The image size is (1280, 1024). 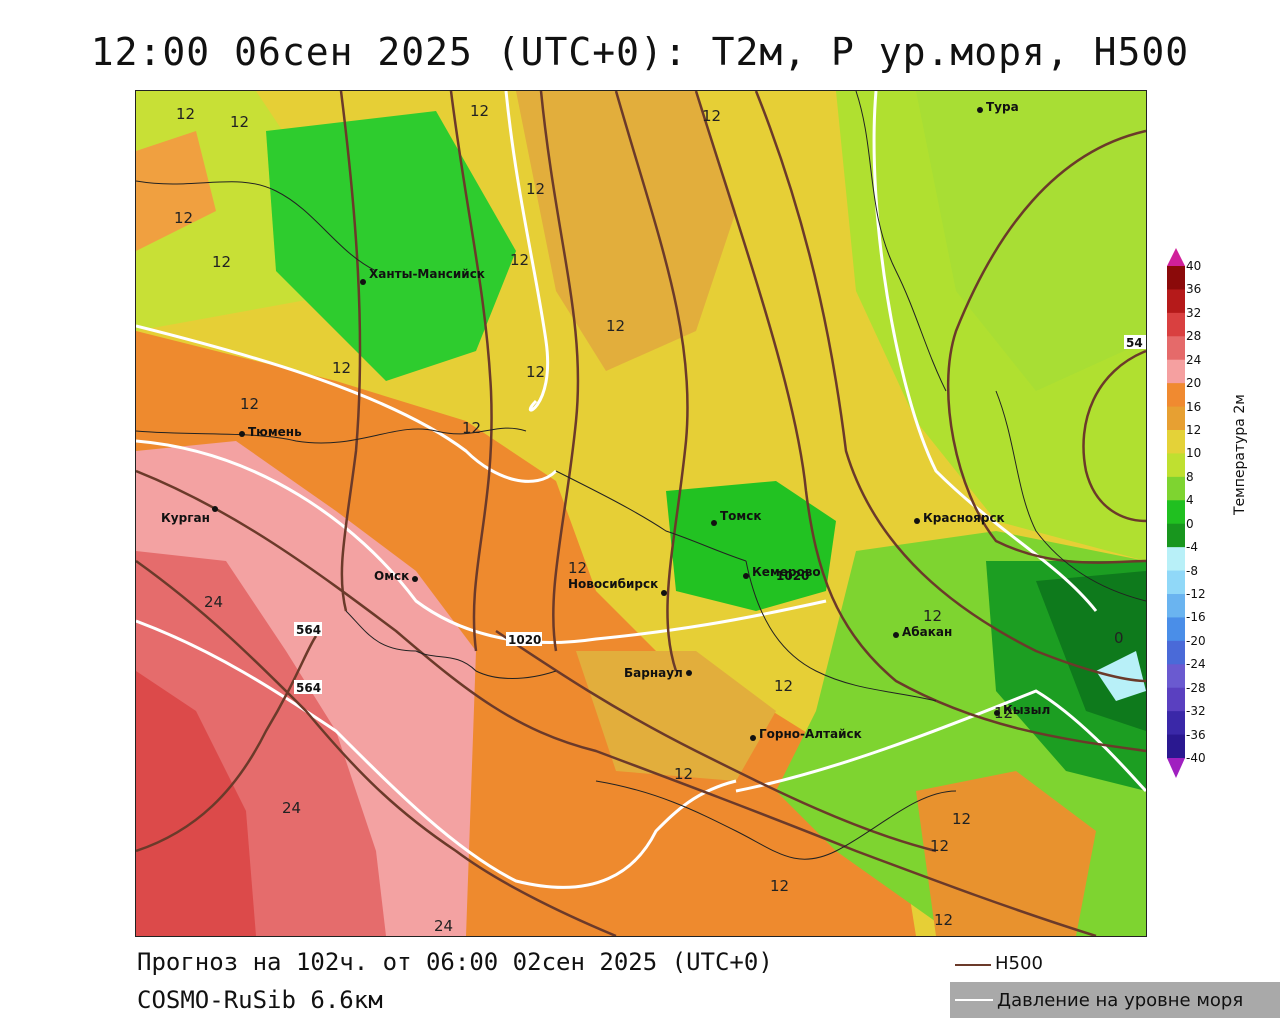 What do you see at coordinates (1135, 342) in the screenshot?
I see `h54-label-box` at bounding box center [1135, 342].